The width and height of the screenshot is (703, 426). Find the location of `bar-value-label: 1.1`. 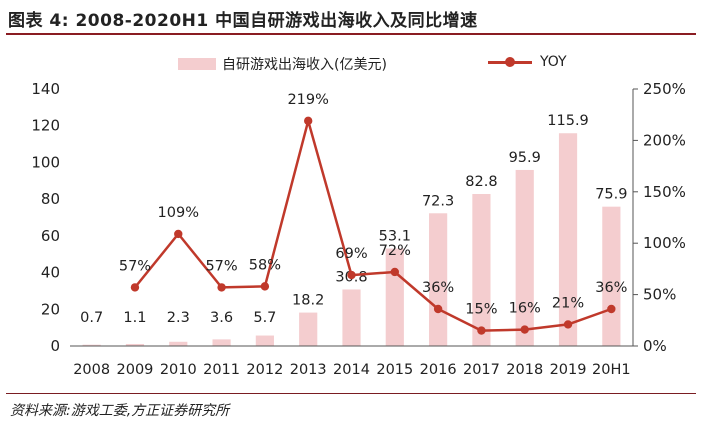

bar-value-label: 1.1 is located at coordinates (134, 318).